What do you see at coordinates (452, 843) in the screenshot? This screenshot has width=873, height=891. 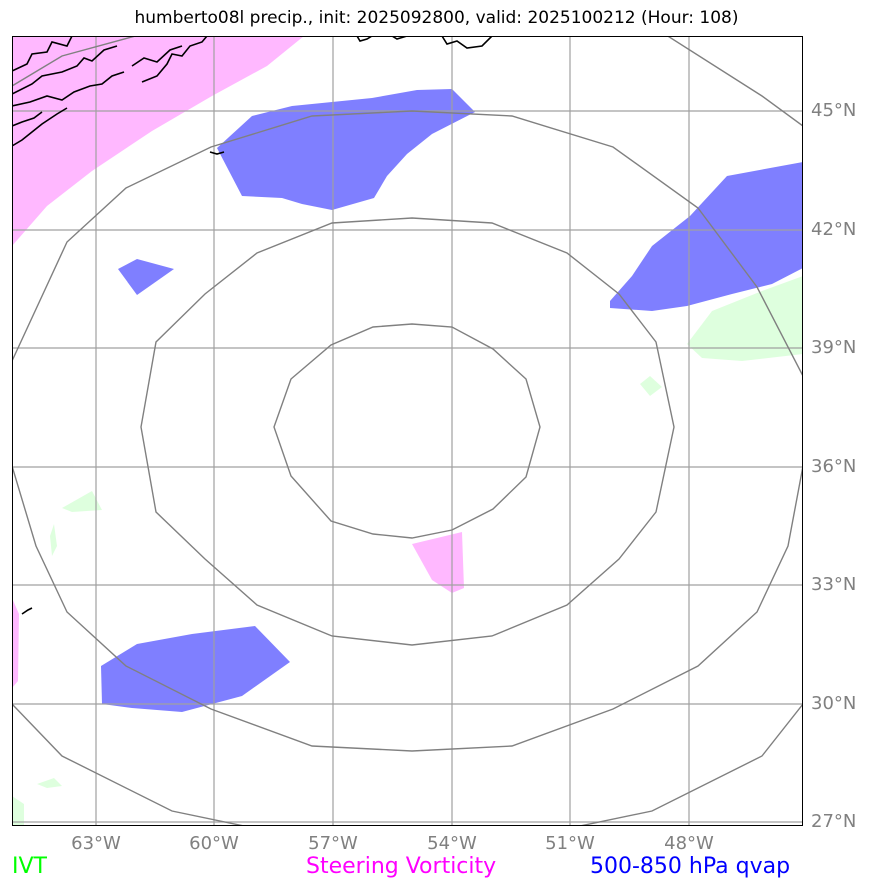 I see `lon-label: 54°W` at bounding box center [452, 843].